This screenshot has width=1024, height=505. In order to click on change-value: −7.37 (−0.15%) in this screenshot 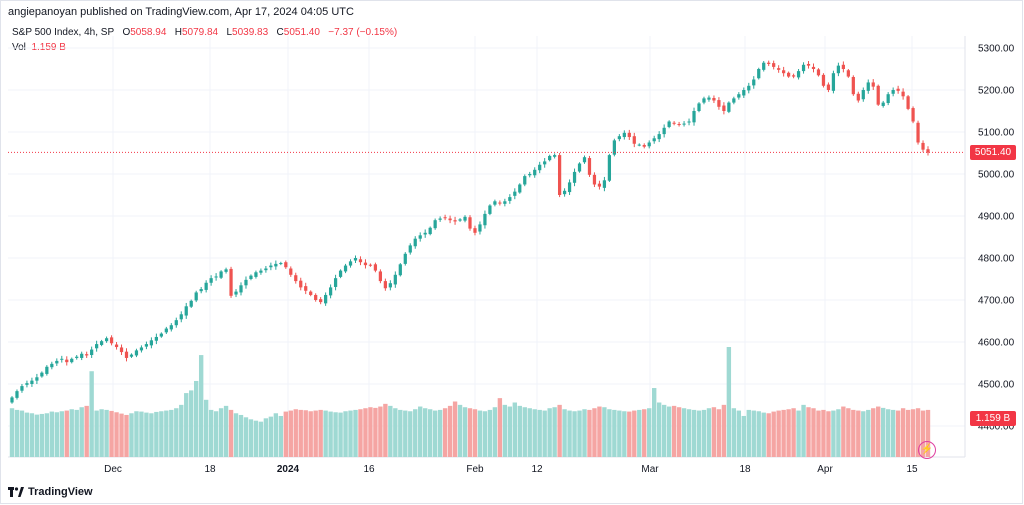, I will do `click(363, 32)`.